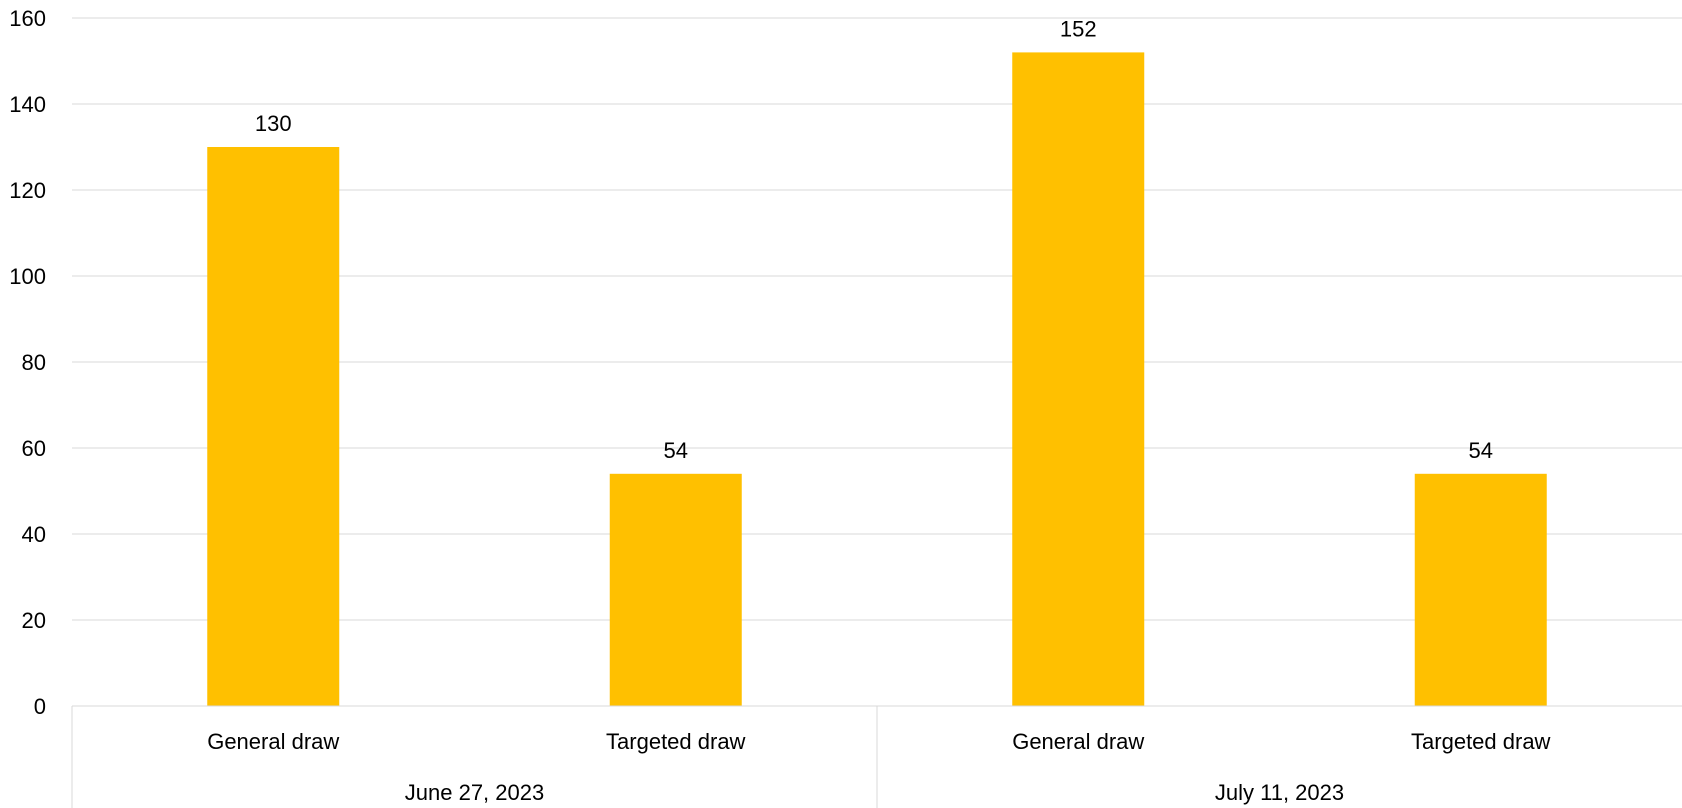  What do you see at coordinates (273, 123) in the screenshot?
I see `data-label: 130` at bounding box center [273, 123].